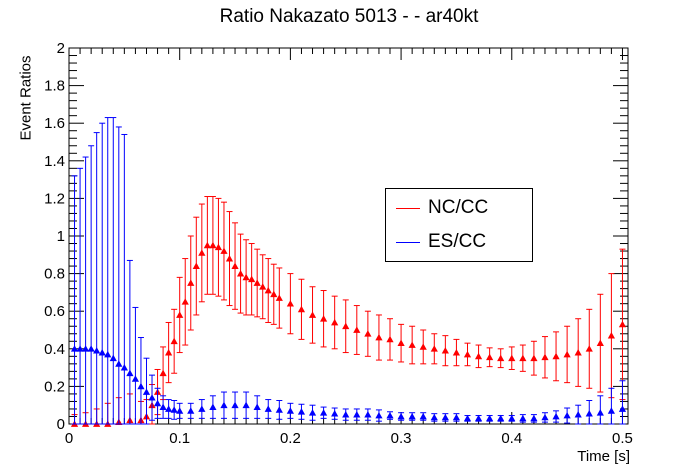 This screenshot has width=698, height=476. I want to click on y-tick-label: 1, so click(61, 236).